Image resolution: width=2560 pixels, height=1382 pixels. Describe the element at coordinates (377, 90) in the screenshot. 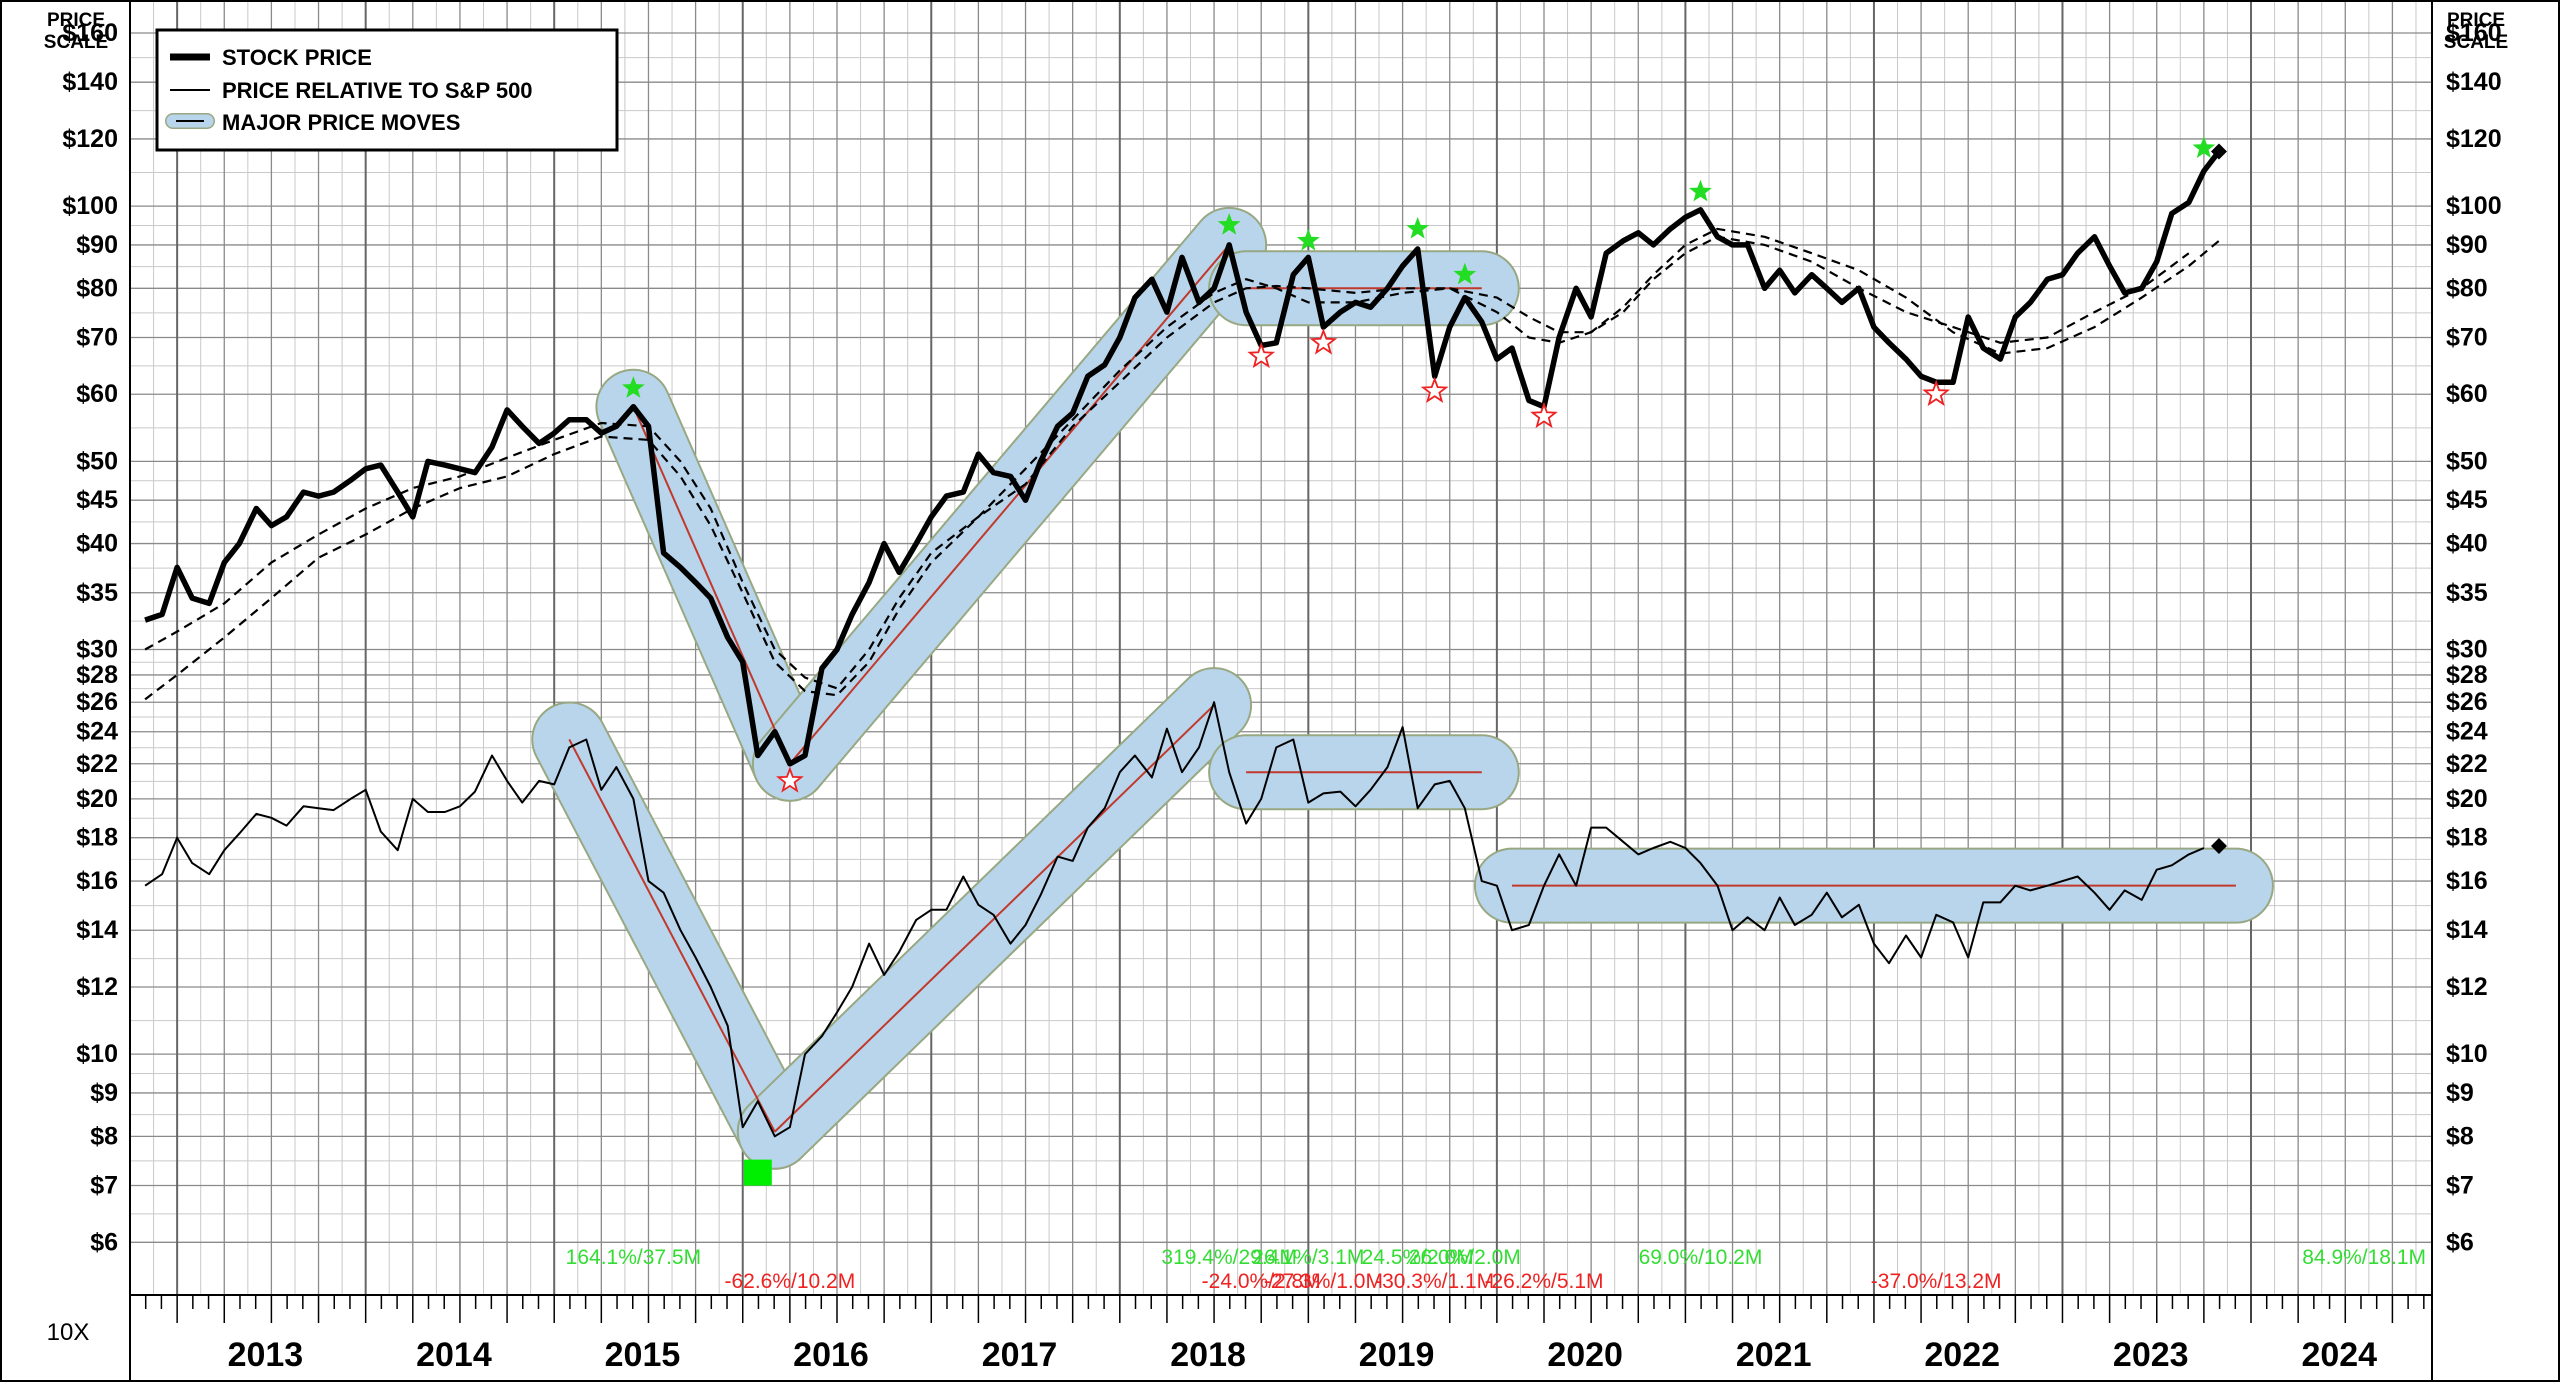

I see `legend-label-relative: PRICE RELATIVE TO S&P 500` at that location.